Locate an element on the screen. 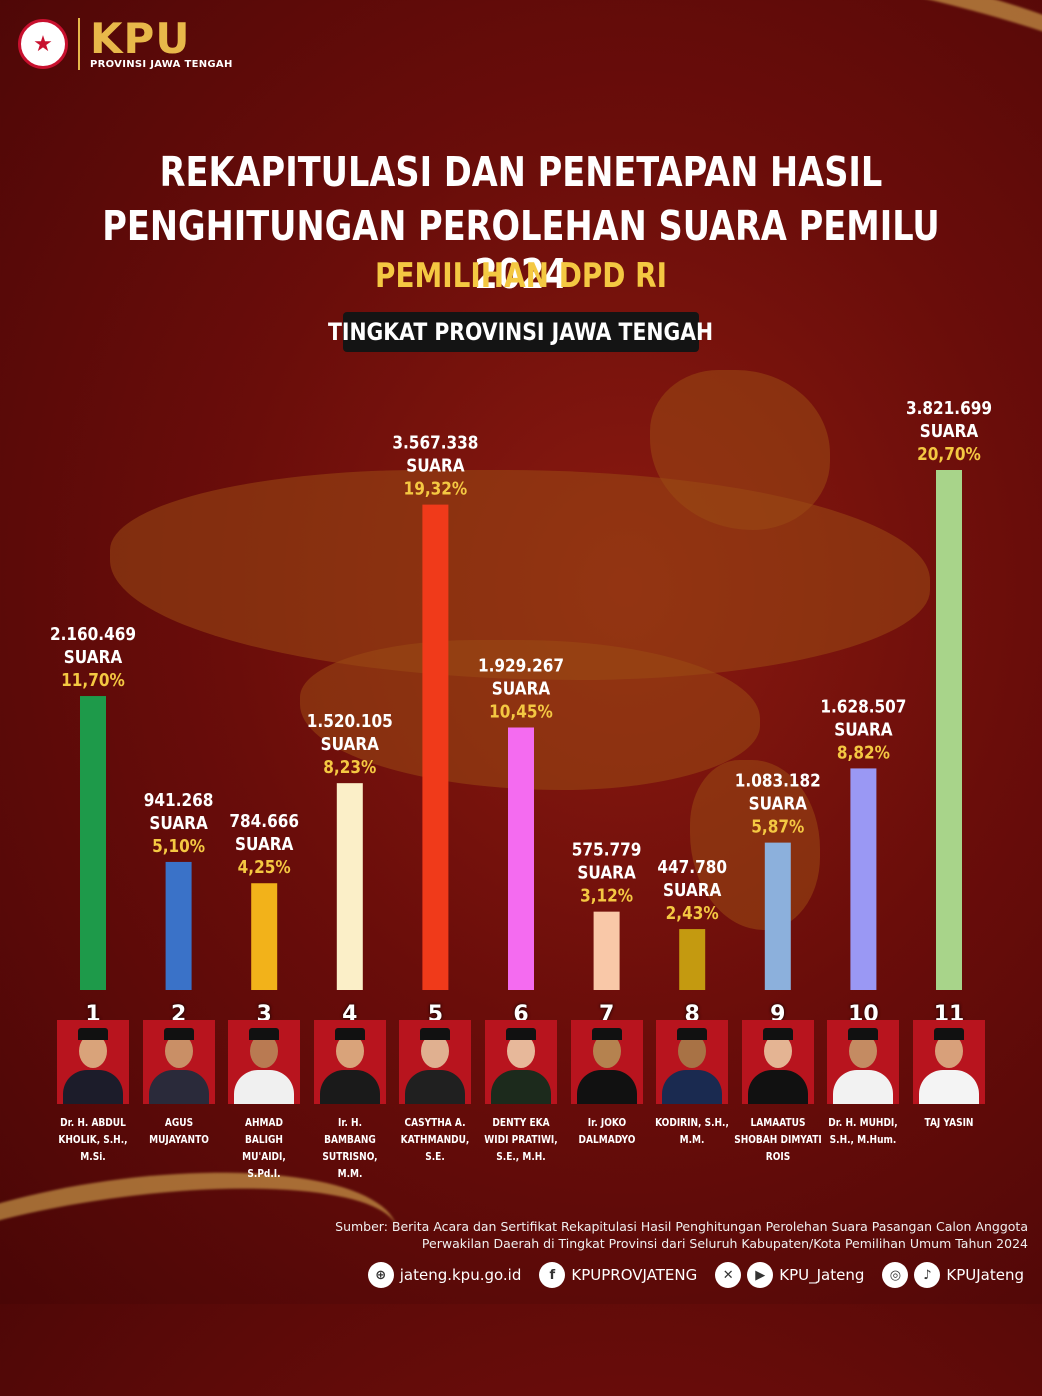 The height and width of the screenshot is (1396, 1042). candidate-name-line: Ir. H. is located at coordinates (349, 1122).